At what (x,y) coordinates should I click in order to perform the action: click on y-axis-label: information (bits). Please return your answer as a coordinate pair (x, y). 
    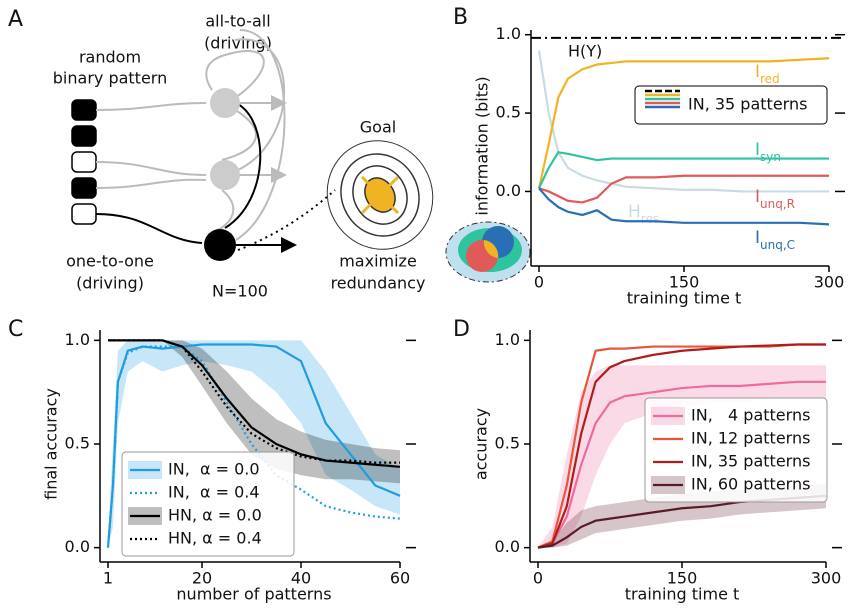
    Looking at the image, I should click on (482, 145).